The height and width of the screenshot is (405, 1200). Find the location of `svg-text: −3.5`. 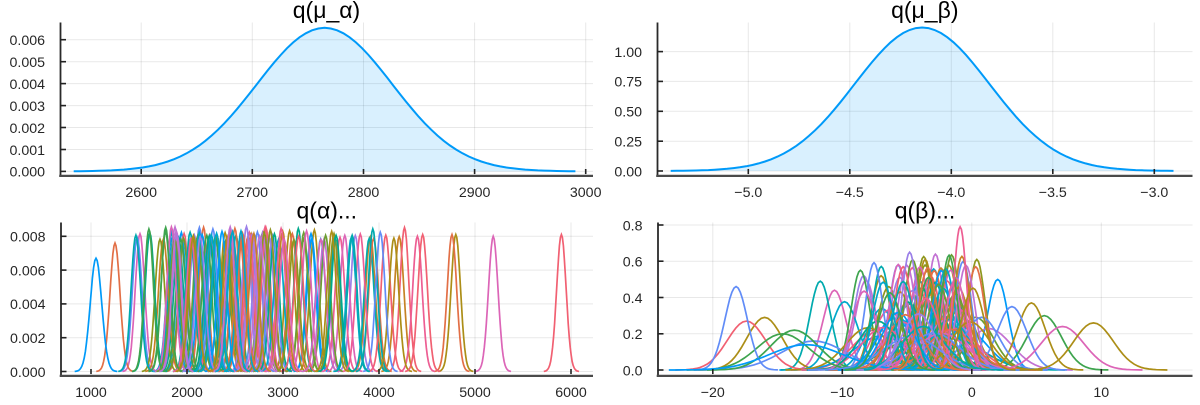

svg-text: −3.5 is located at coordinates (1053, 193).